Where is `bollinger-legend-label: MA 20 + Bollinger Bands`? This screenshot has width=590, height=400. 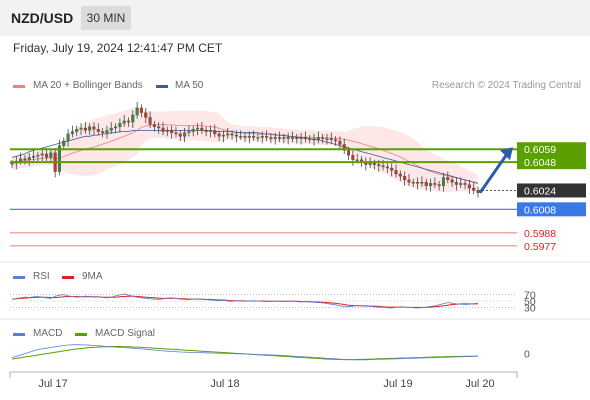
bollinger-legend-label: MA 20 + Bollinger Bands is located at coordinates (88, 85).